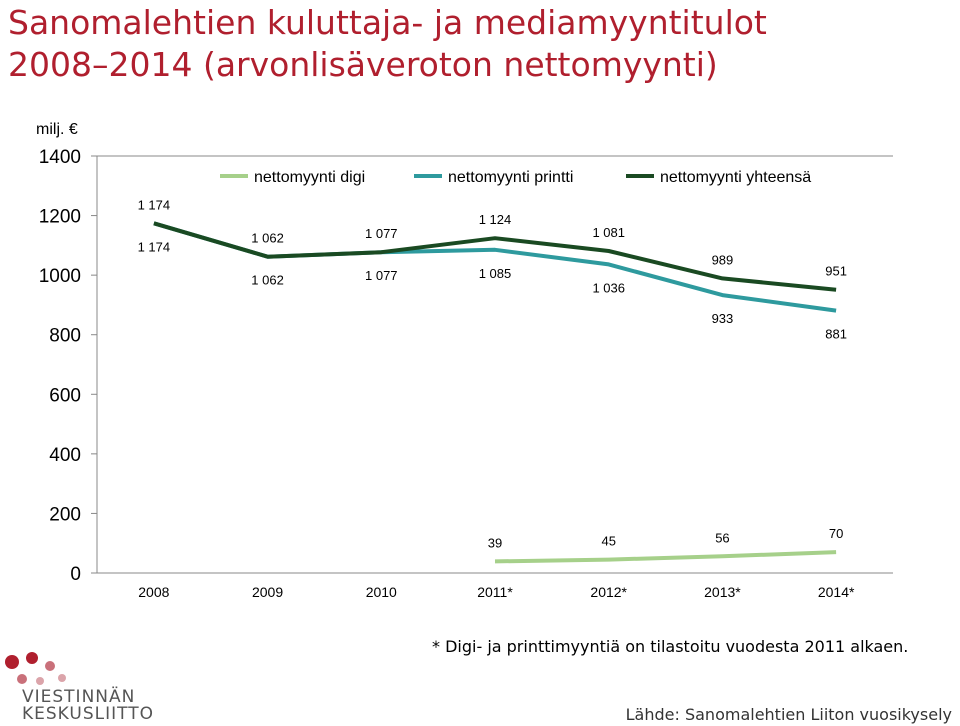  What do you see at coordinates (381, 275) in the screenshot?
I see `data-label-printti: 1 077` at bounding box center [381, 275].